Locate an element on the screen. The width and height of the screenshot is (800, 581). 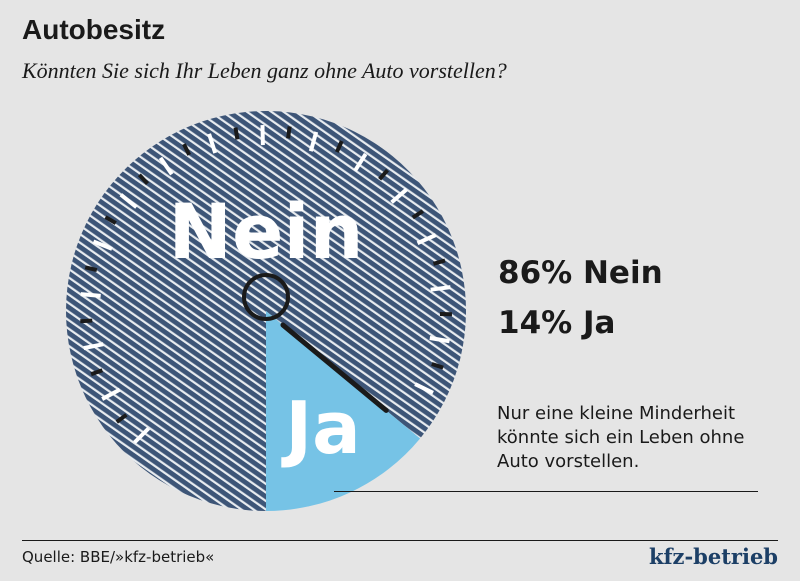
slice-label-ja: Ja is located at coordinates (320, 428).